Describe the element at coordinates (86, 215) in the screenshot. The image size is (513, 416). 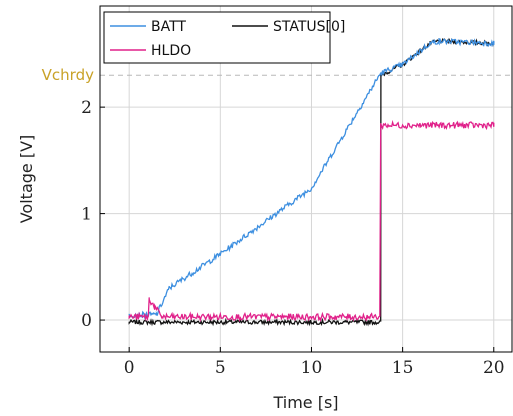
I see `y-tick-label: 1` at that location.